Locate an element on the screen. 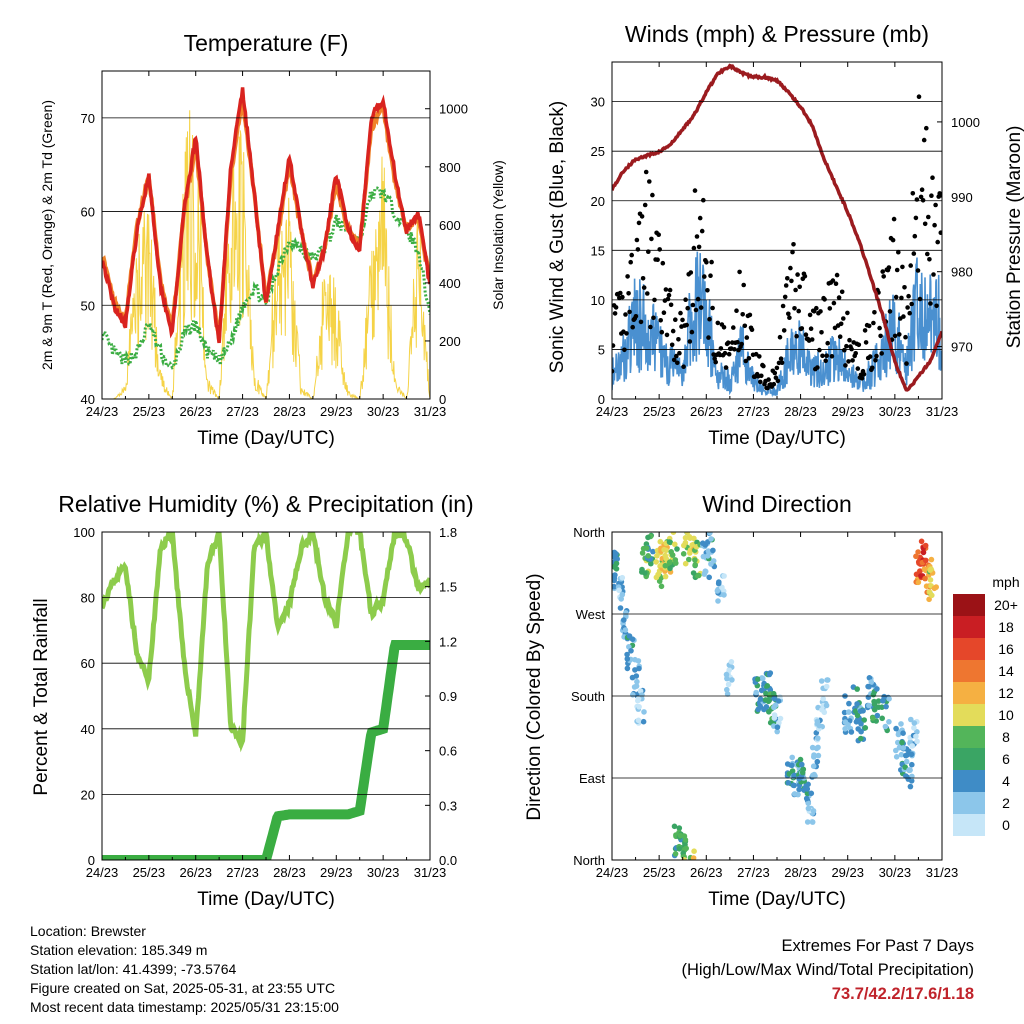 The image size is (1024, 1024). humidity-y2tick-label: 0.6 is located at coordinates (448, 751).